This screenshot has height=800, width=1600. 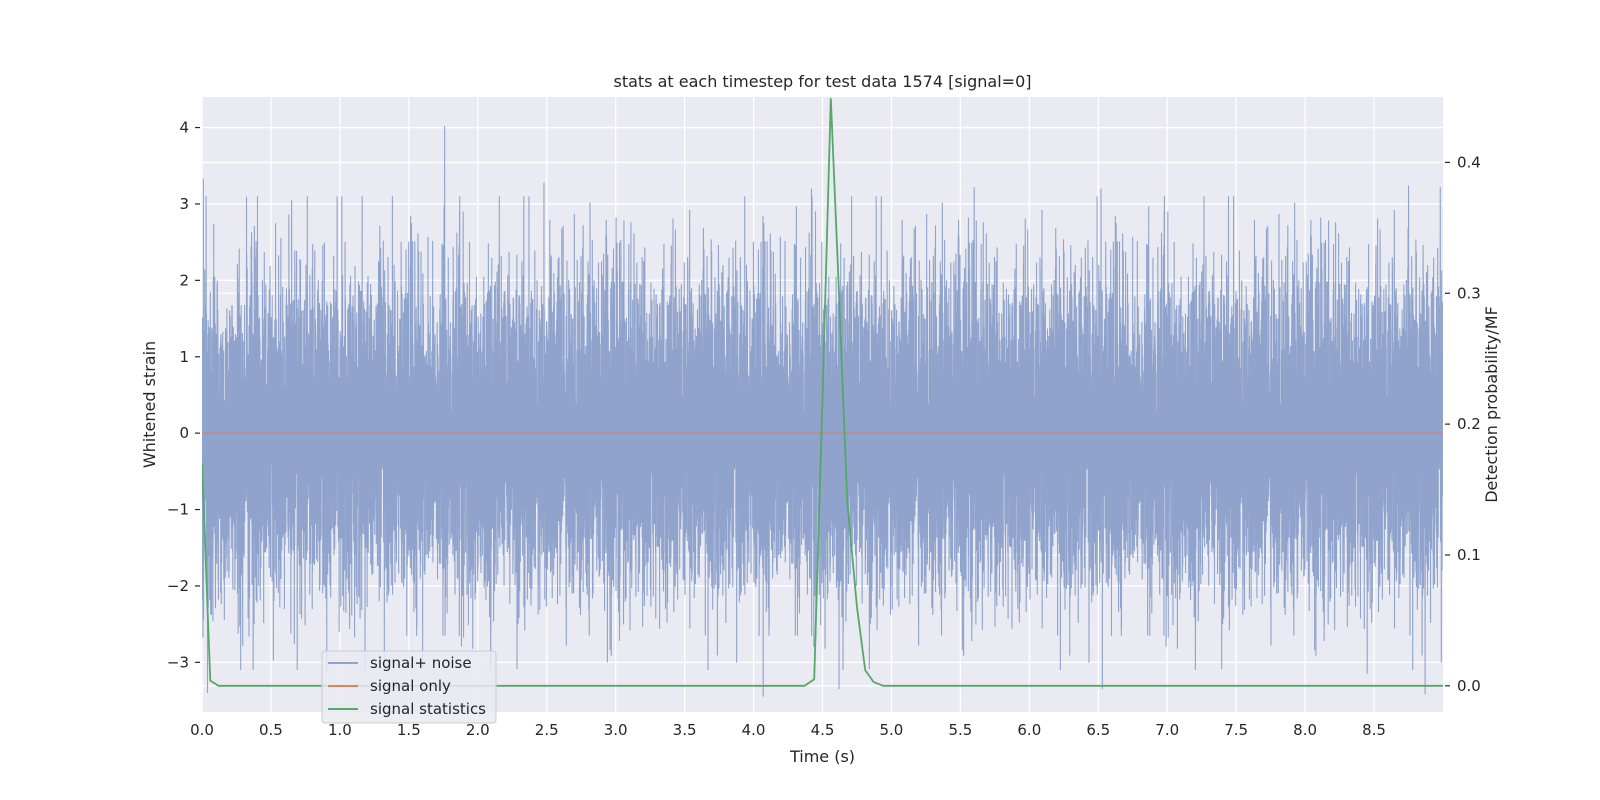 I want to click on y-tick-label: 1, so click(x=184, y=357).